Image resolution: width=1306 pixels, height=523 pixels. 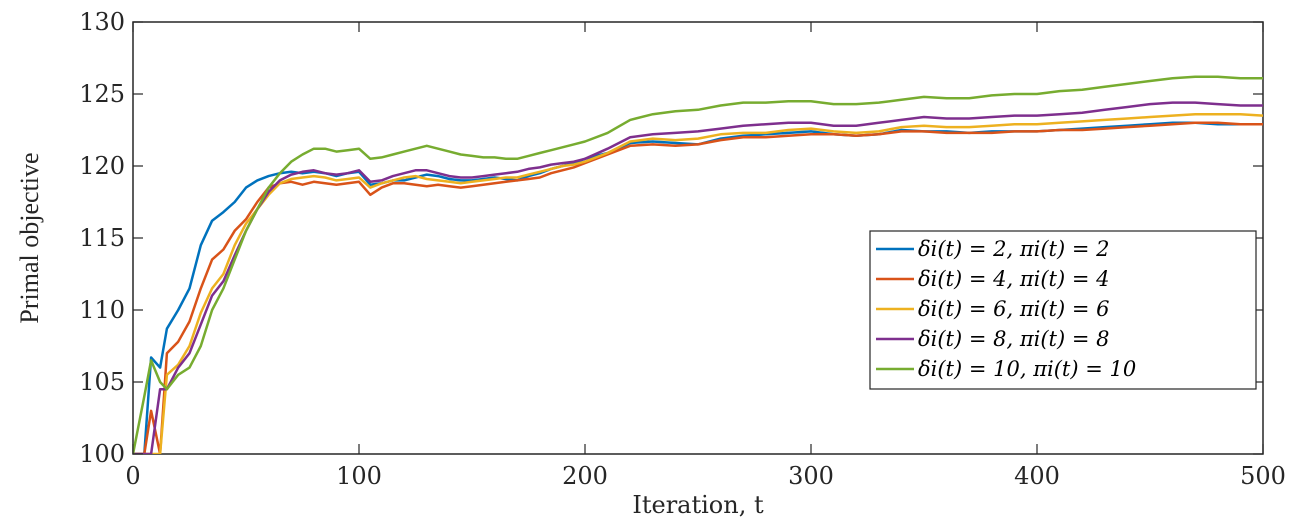 What do you see at coordinates (102, 94) in the screenshot?
I see `y-tick-label: 125` at bounding box center [102, 94].